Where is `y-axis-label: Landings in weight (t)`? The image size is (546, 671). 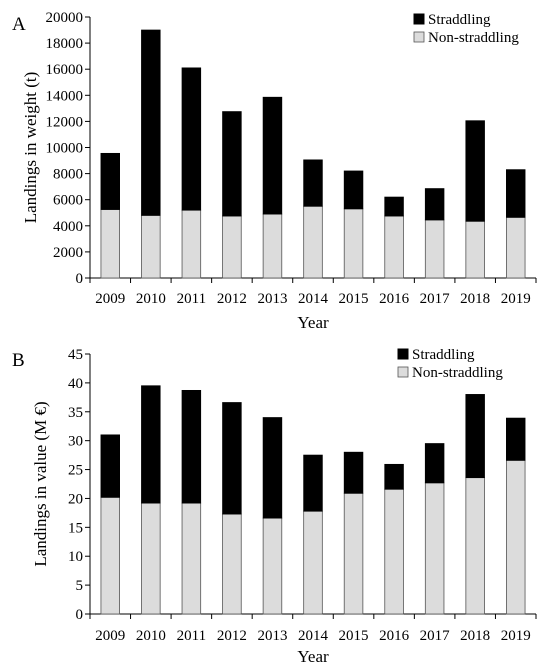
y-axis-label: Landings in weight (t) is located at coordinates (30, 148).